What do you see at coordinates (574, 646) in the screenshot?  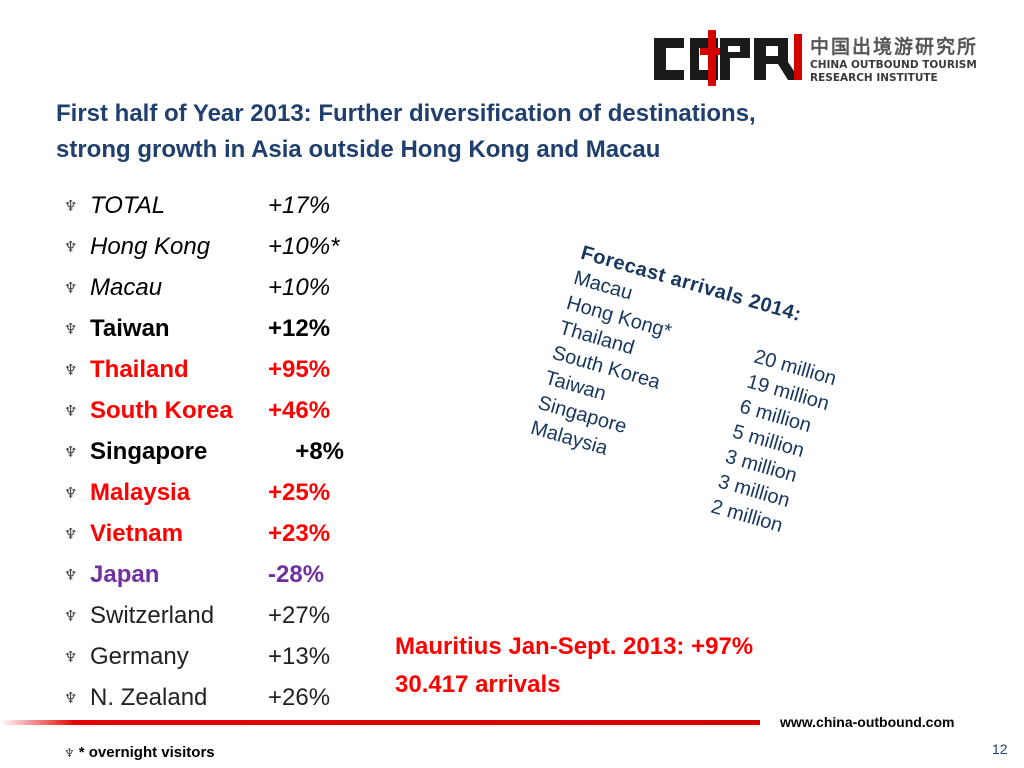 I see `mauritius-line1: Mauritius Jan-Sept. 2013: +97%` at bounding box center [574, 646].